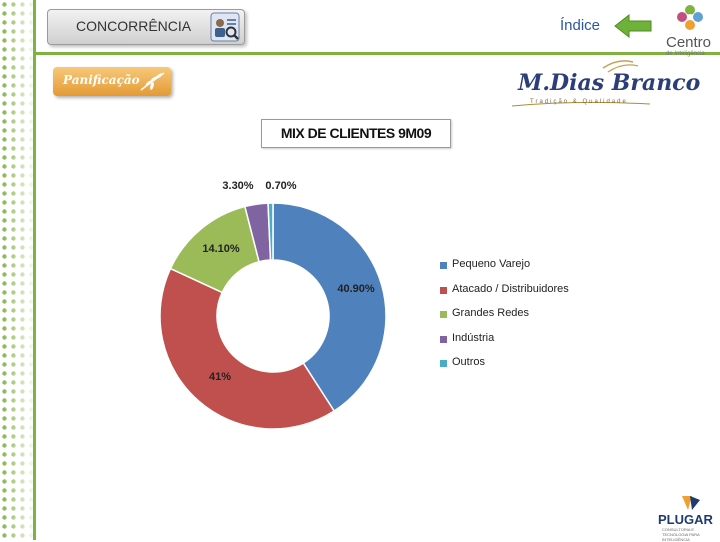 The width and height of the screenshot is (720, 542). What do you see at coordinates (580, 25) in the screenshot?
I see `index-link: Índice` at bounding box center [580, 25].